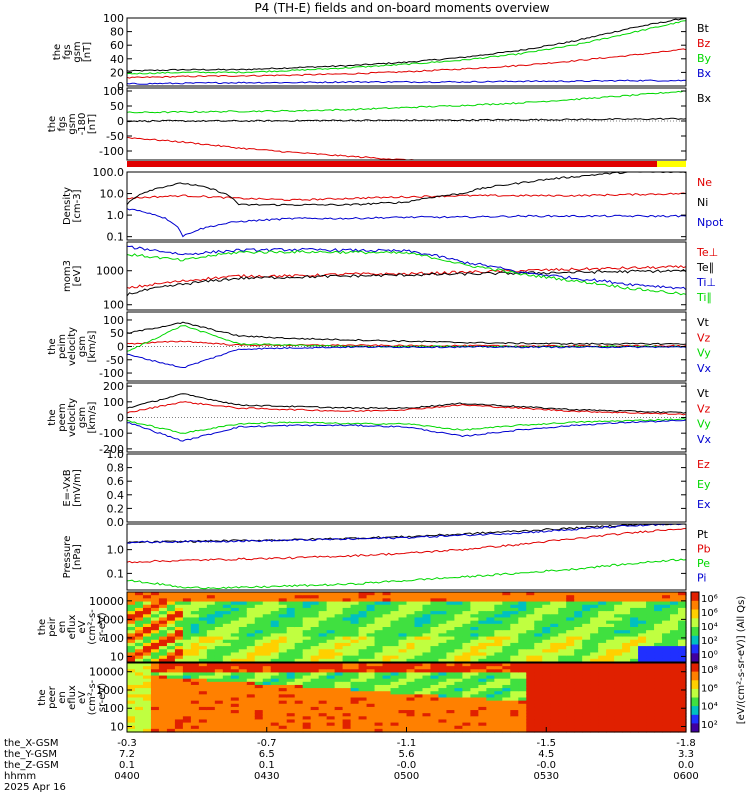  What do you see at coordinates (703, 534) in the screenshot?
I see `legend-pt: Pt` at bounding box center [703, 534].